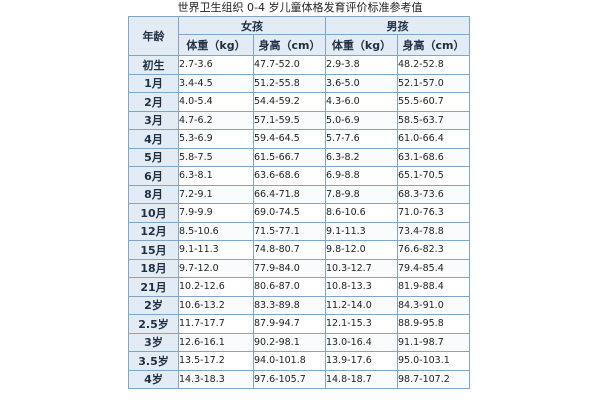 The height and width of the screenshot is (400, 600). I want to click on header-row-measure: 体重（kg） 身高（cm） 体重（kg） 身高（cm）, so click(299, 45).